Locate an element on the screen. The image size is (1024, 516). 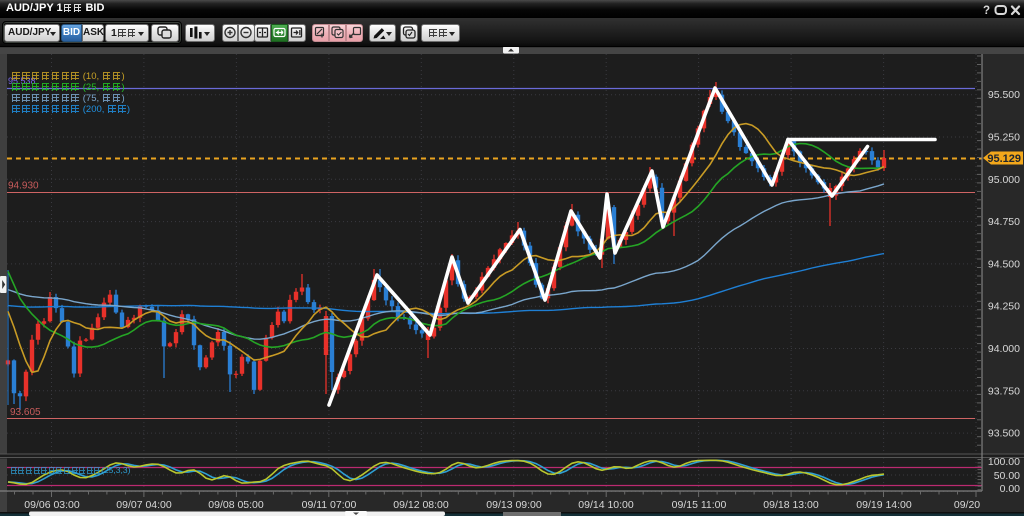
svg-text: 09/15 11:00 is located at coordinates (699, 505).